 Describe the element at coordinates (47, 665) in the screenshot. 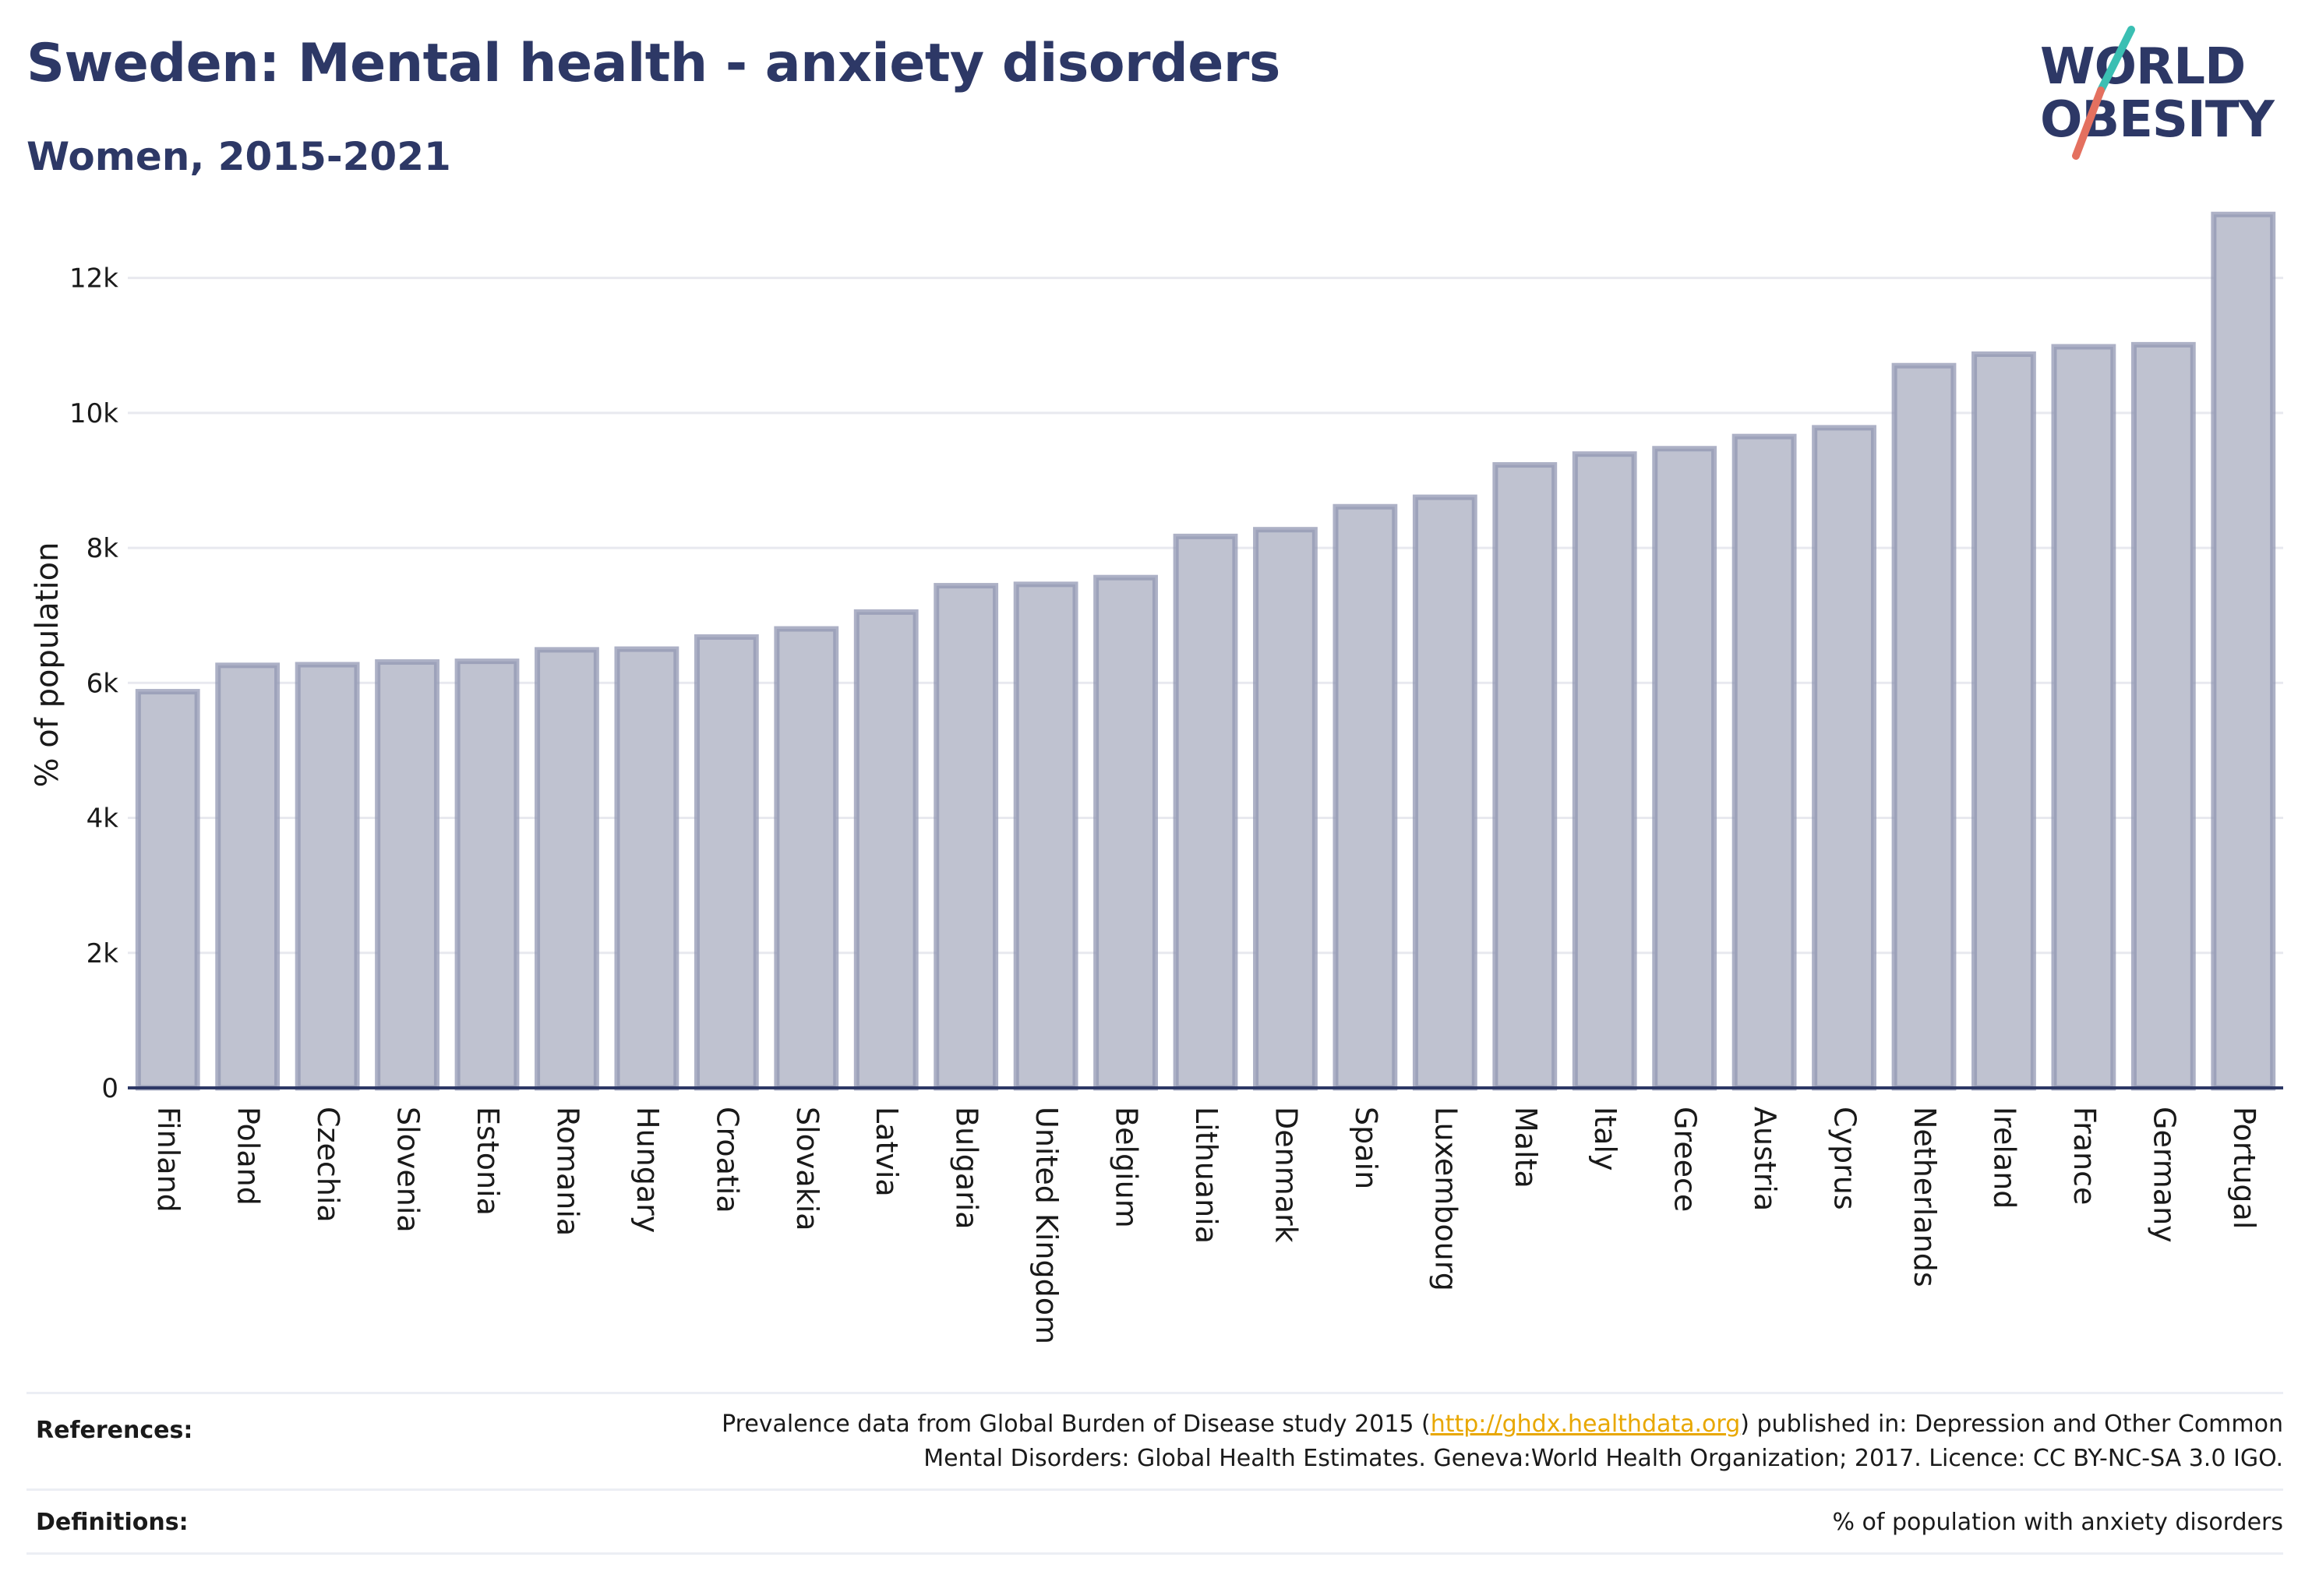

I see `y-axis-label: % of population` at that location.